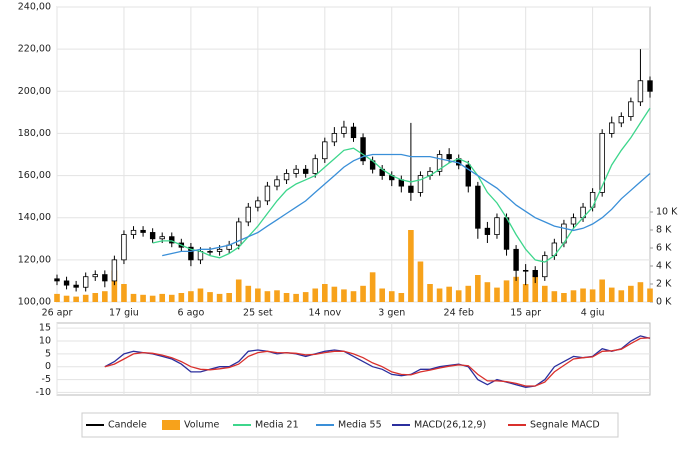 This screenshot has height=451, width=700. What do you see at coordinates (664, 230) in the screenshot?
I see `y2-tick-label: 8 K` at bounding box center [664, 230].